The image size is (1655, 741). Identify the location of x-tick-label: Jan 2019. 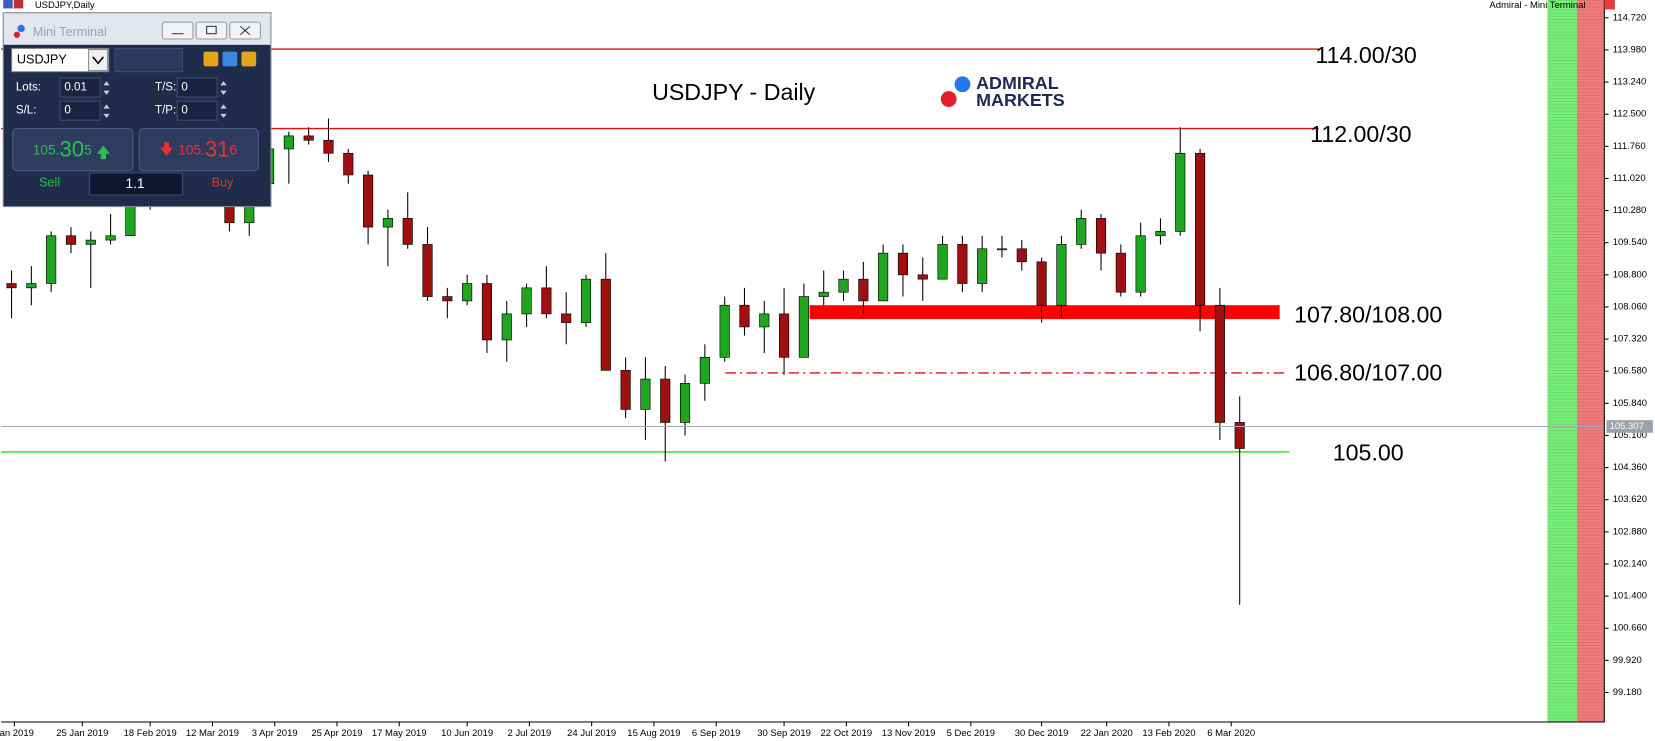
(17, 733).